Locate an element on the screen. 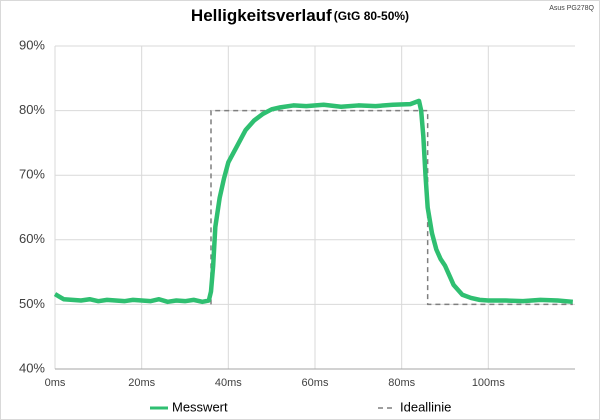 The width and height of the screenshot is (600, 420). x-tick-label: 100ms is located at coordinates (489, 383).